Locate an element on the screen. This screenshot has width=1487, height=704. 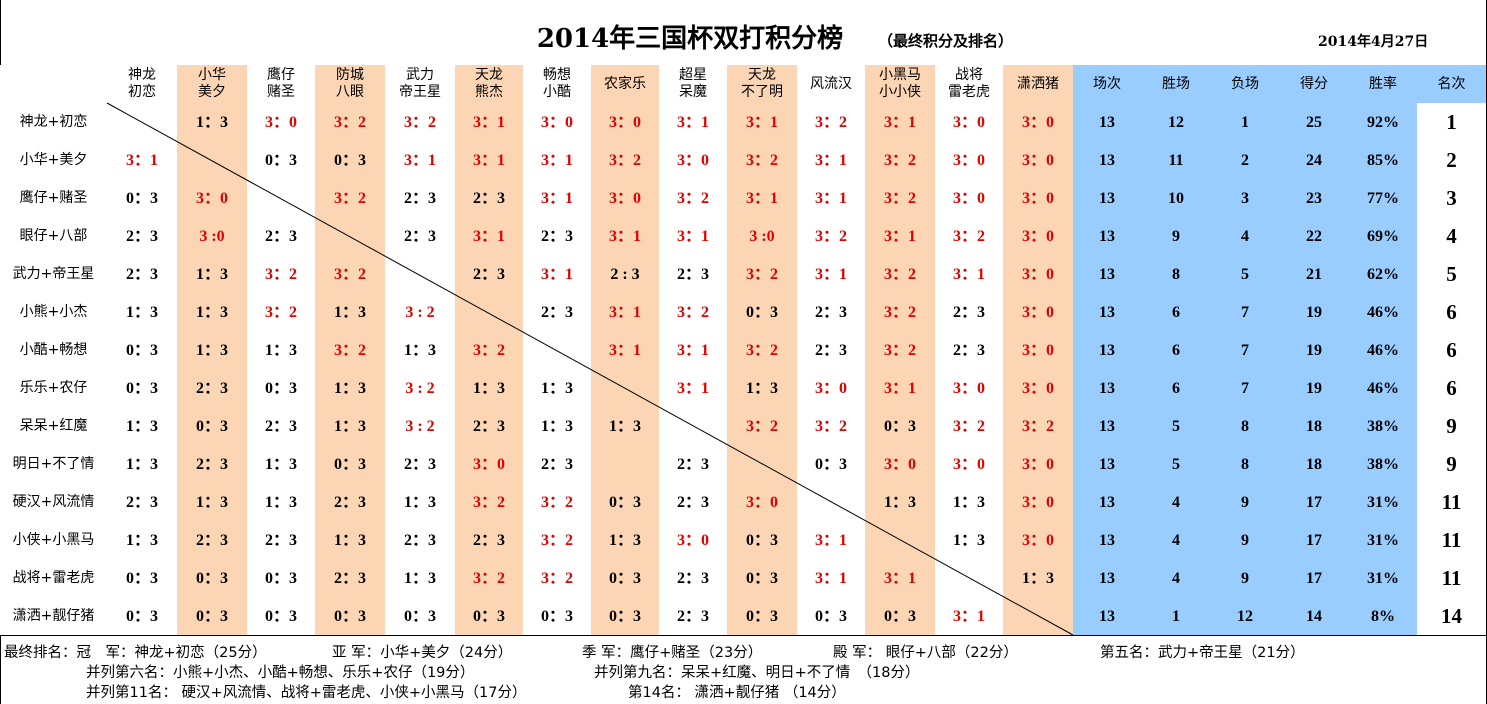
rank: 5 is located at coordinates (1452, 274).